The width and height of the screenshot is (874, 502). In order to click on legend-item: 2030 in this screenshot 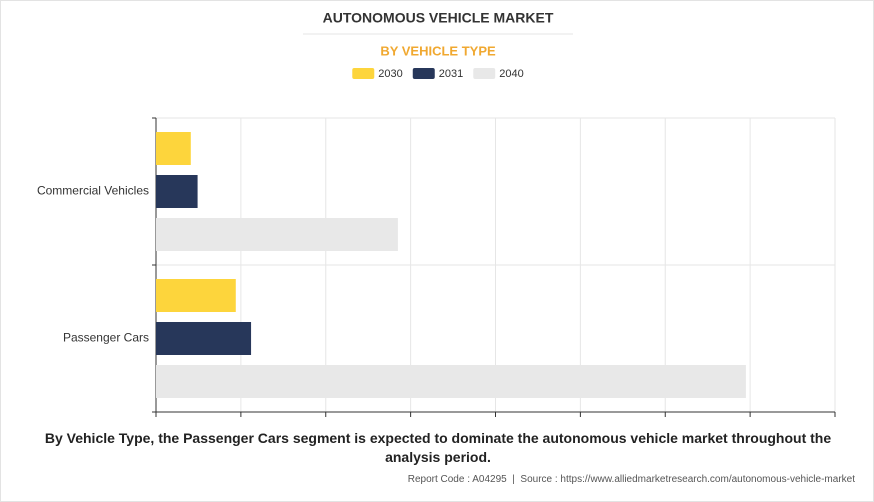, I will do `click(377, 74)`.